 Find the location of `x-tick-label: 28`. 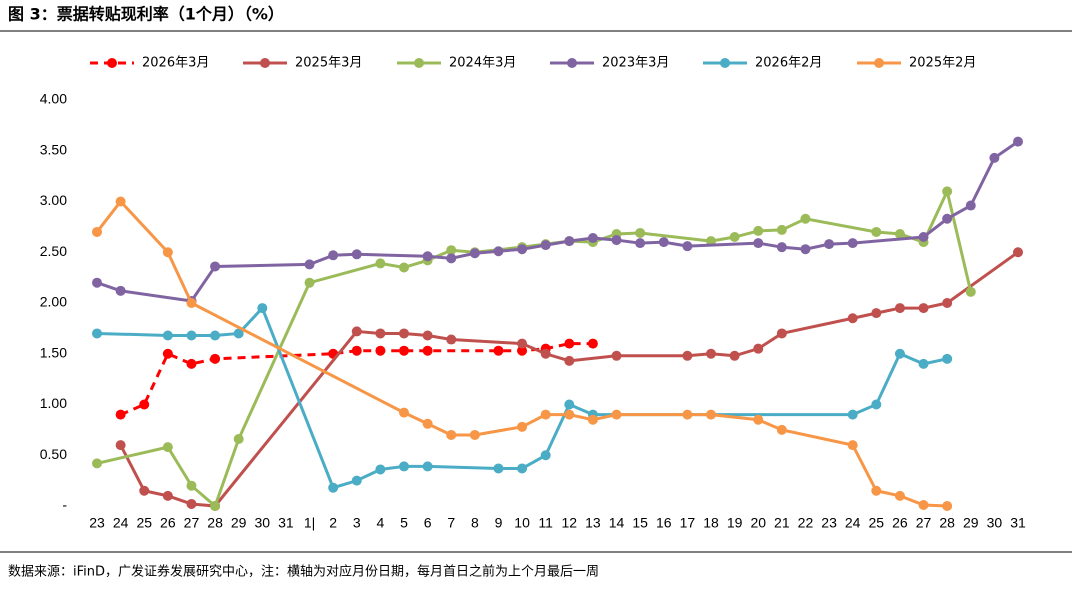

x-tick-label: 28 is located at coordinates (947, 523).